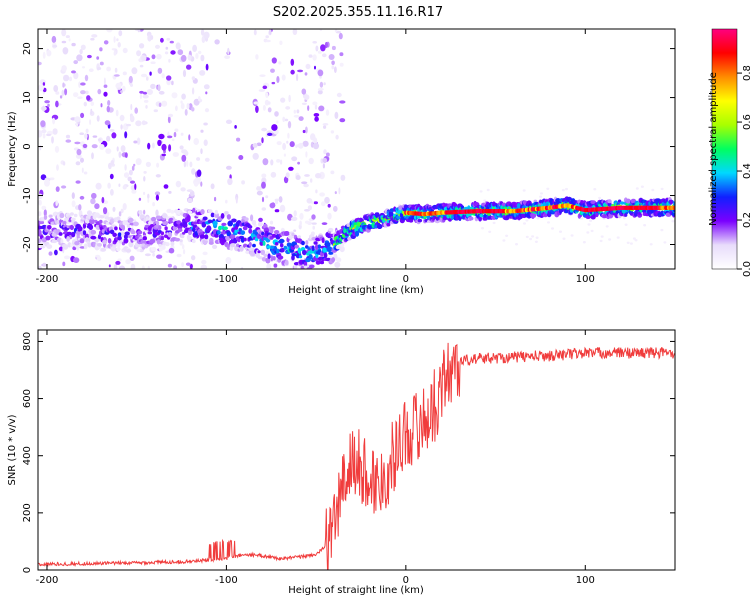 The image size is (750, 600). Describe the element at coordinates (27, 455) in the screenshot. I see `y-tick-label: 400` at that location.